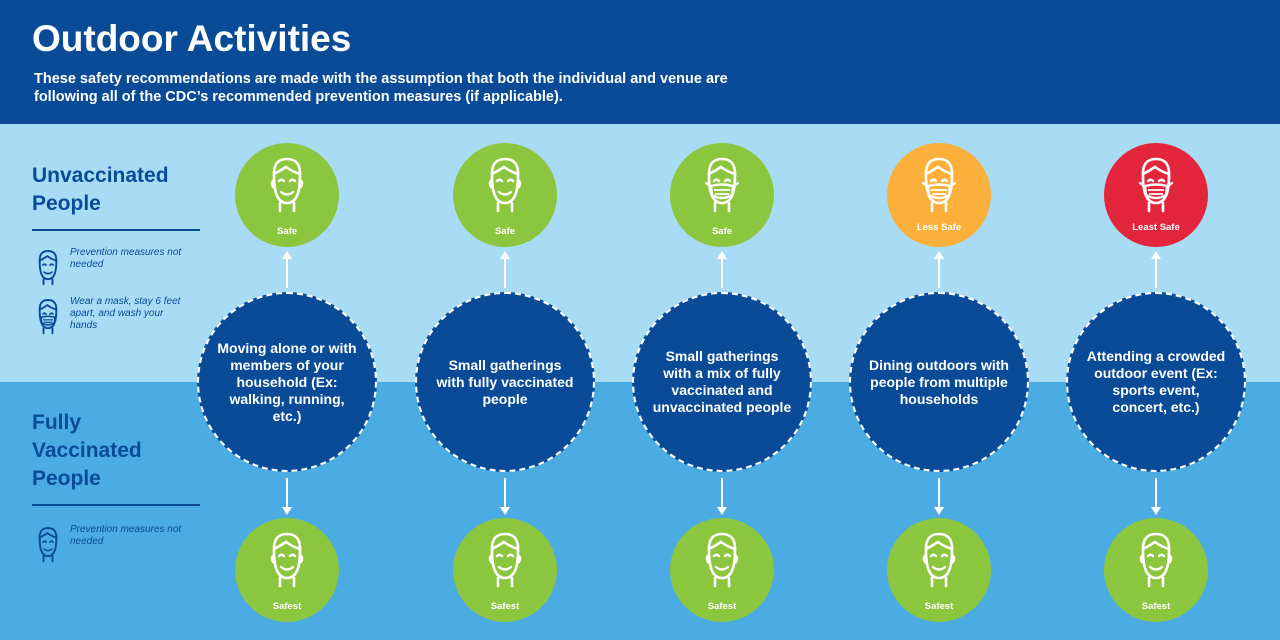 This screenshot has height=640, width=1280. Describe the element at coordinates (87, 450) in the screenshot. I see `vaccinated-heading: Fully Vaccinated People` at that location.